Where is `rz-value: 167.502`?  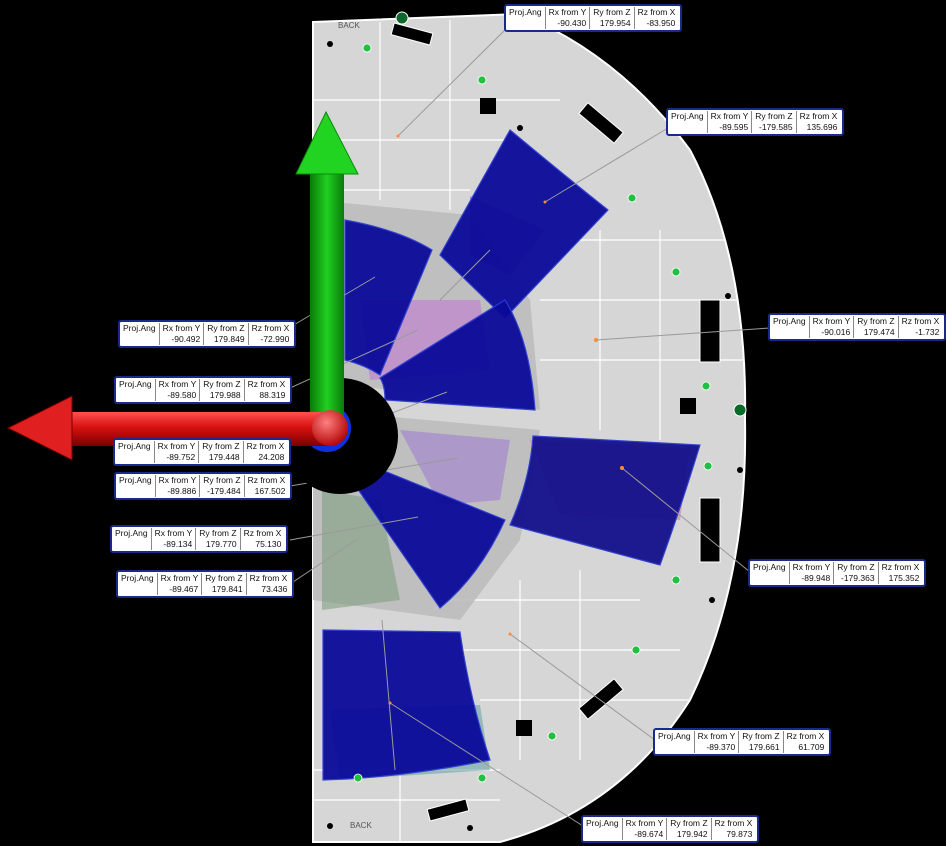 rz-value: 167.502 is located at coordinates (270, 491).